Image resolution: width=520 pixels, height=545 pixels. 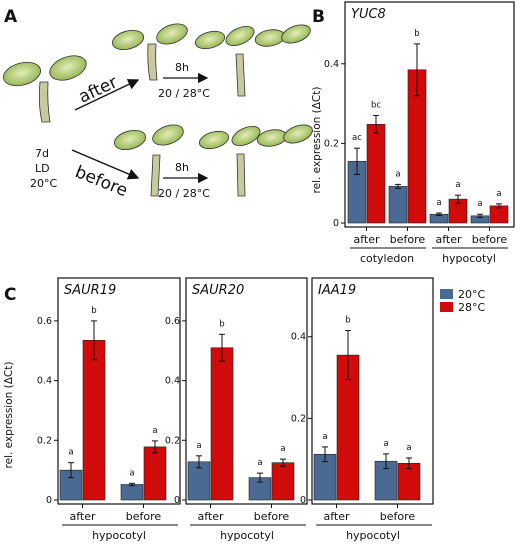 I want to click on chart-title: SAUR19, so click(x=90, y=290).